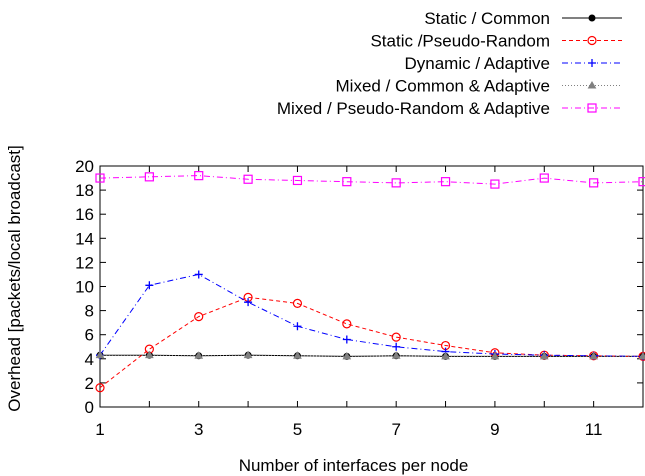  Describe the element at coordinates (84, 166) in the screenshot. I see `y-tick-label: 20` at that location.